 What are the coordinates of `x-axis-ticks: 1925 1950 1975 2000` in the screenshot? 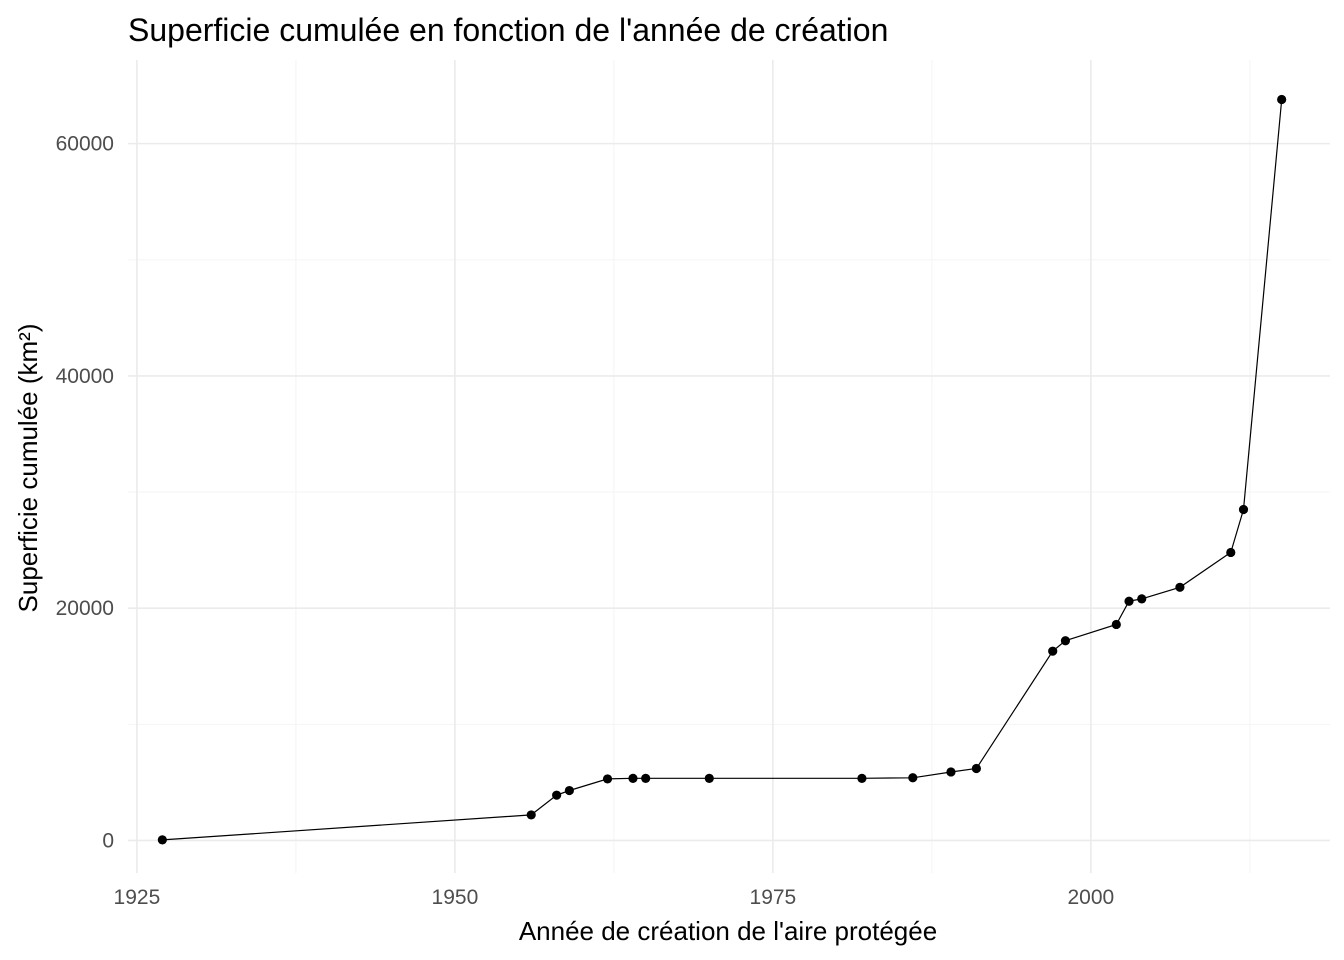 It's located at (614, 897).